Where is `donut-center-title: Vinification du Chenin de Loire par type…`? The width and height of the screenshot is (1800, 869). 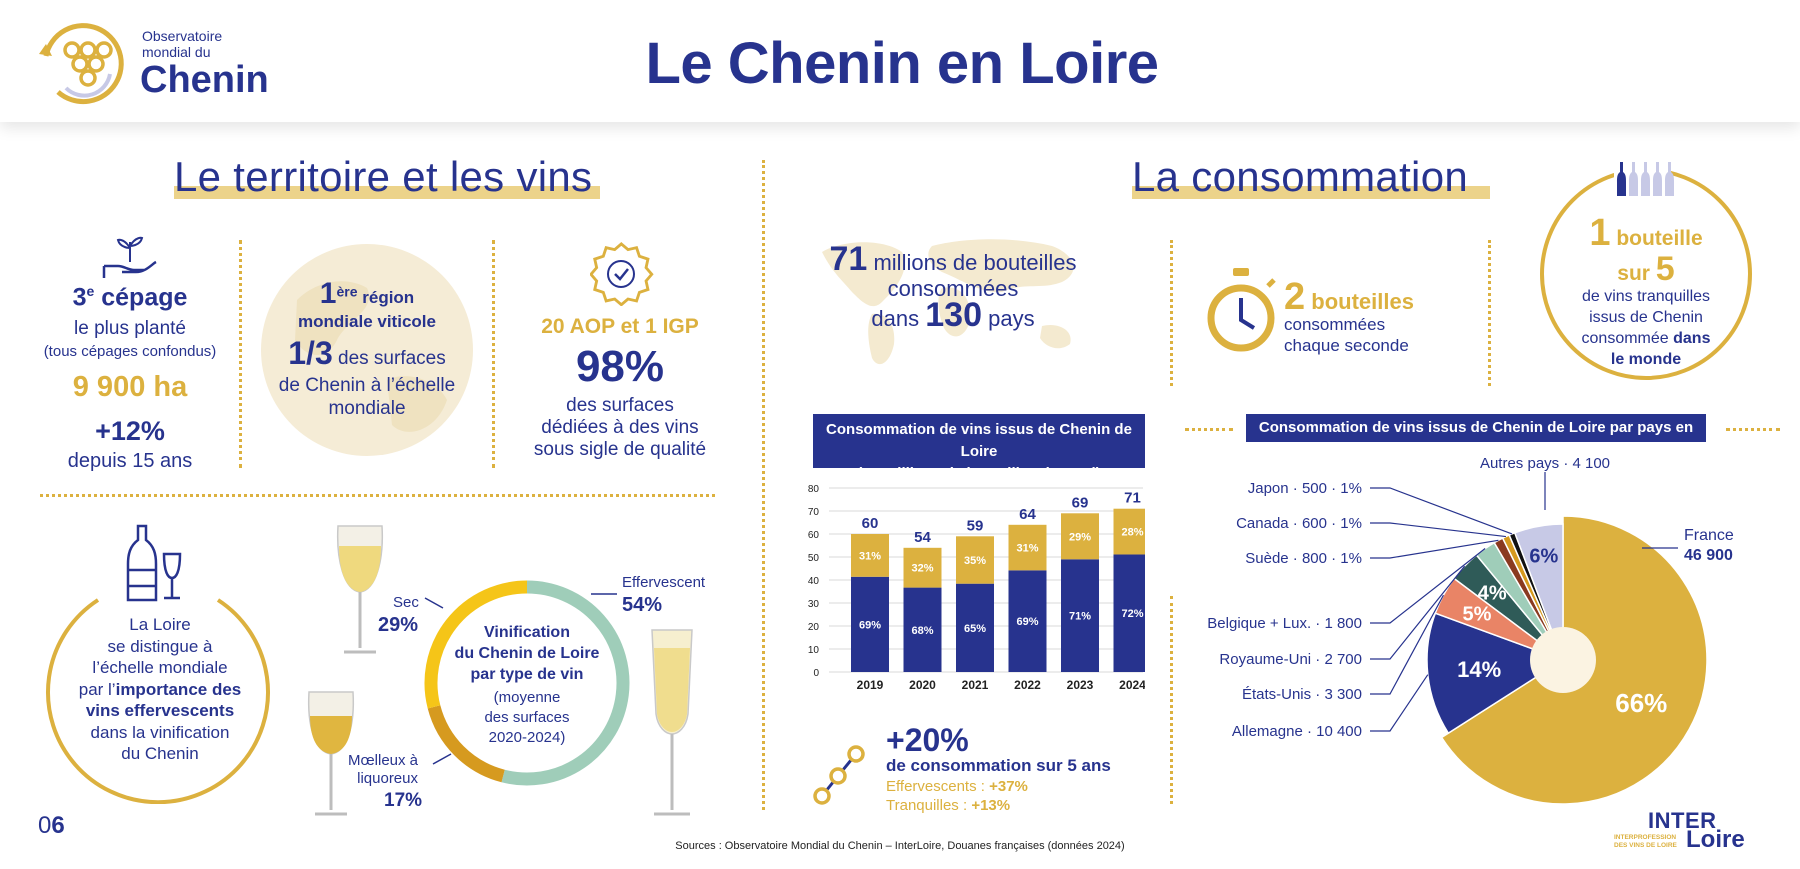 donut-center-title: Vinification du Chenin de Loire par type… is located at coordinates (527, 653).